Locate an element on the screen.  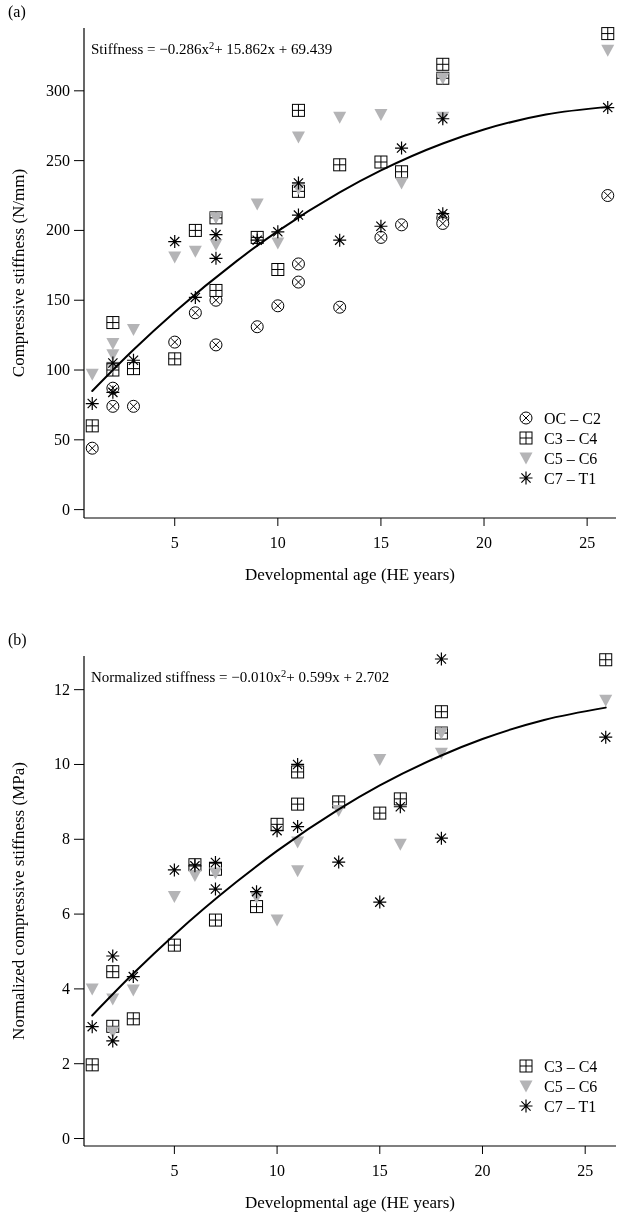
annotation: Stiffness = −0.286x$^{2}$+ 15.862x + 69.439 is located at coordinates (212, 48).